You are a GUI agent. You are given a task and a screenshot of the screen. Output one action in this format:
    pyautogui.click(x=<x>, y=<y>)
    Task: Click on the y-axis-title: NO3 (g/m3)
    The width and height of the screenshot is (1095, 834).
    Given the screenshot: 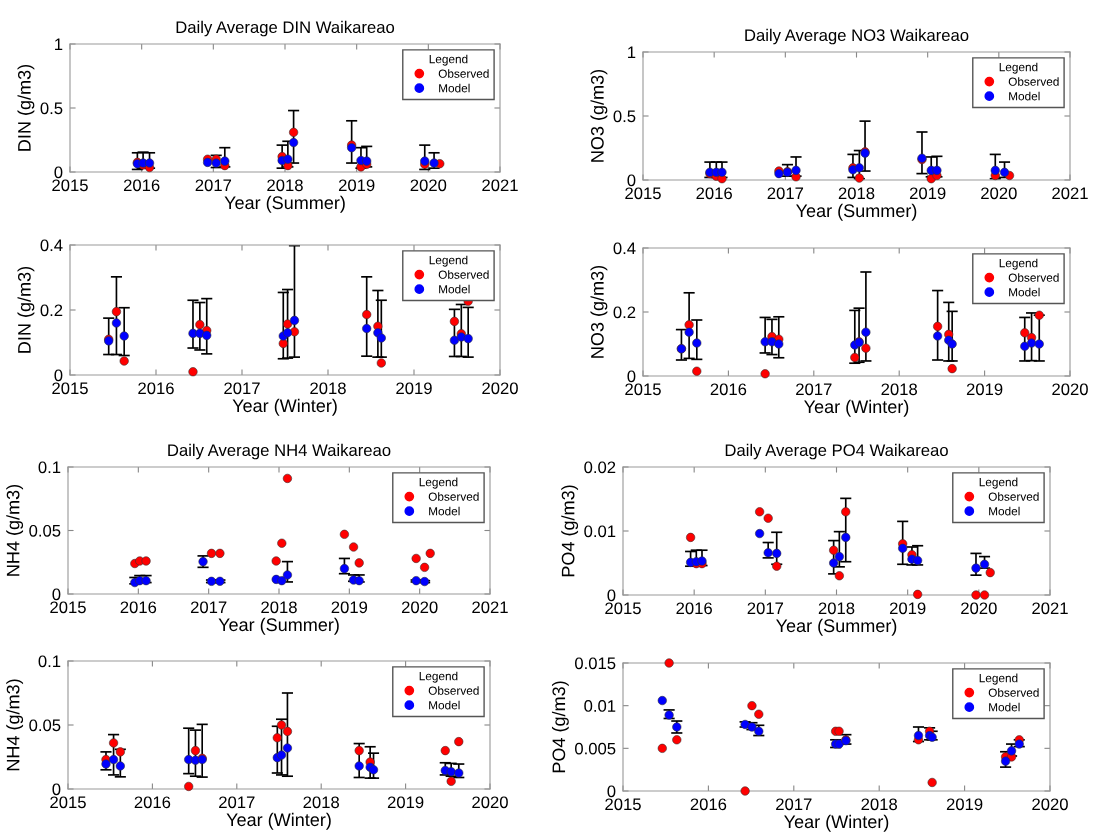 What is the action you would take?
    pyautogui.click(x=599, y=311)
    